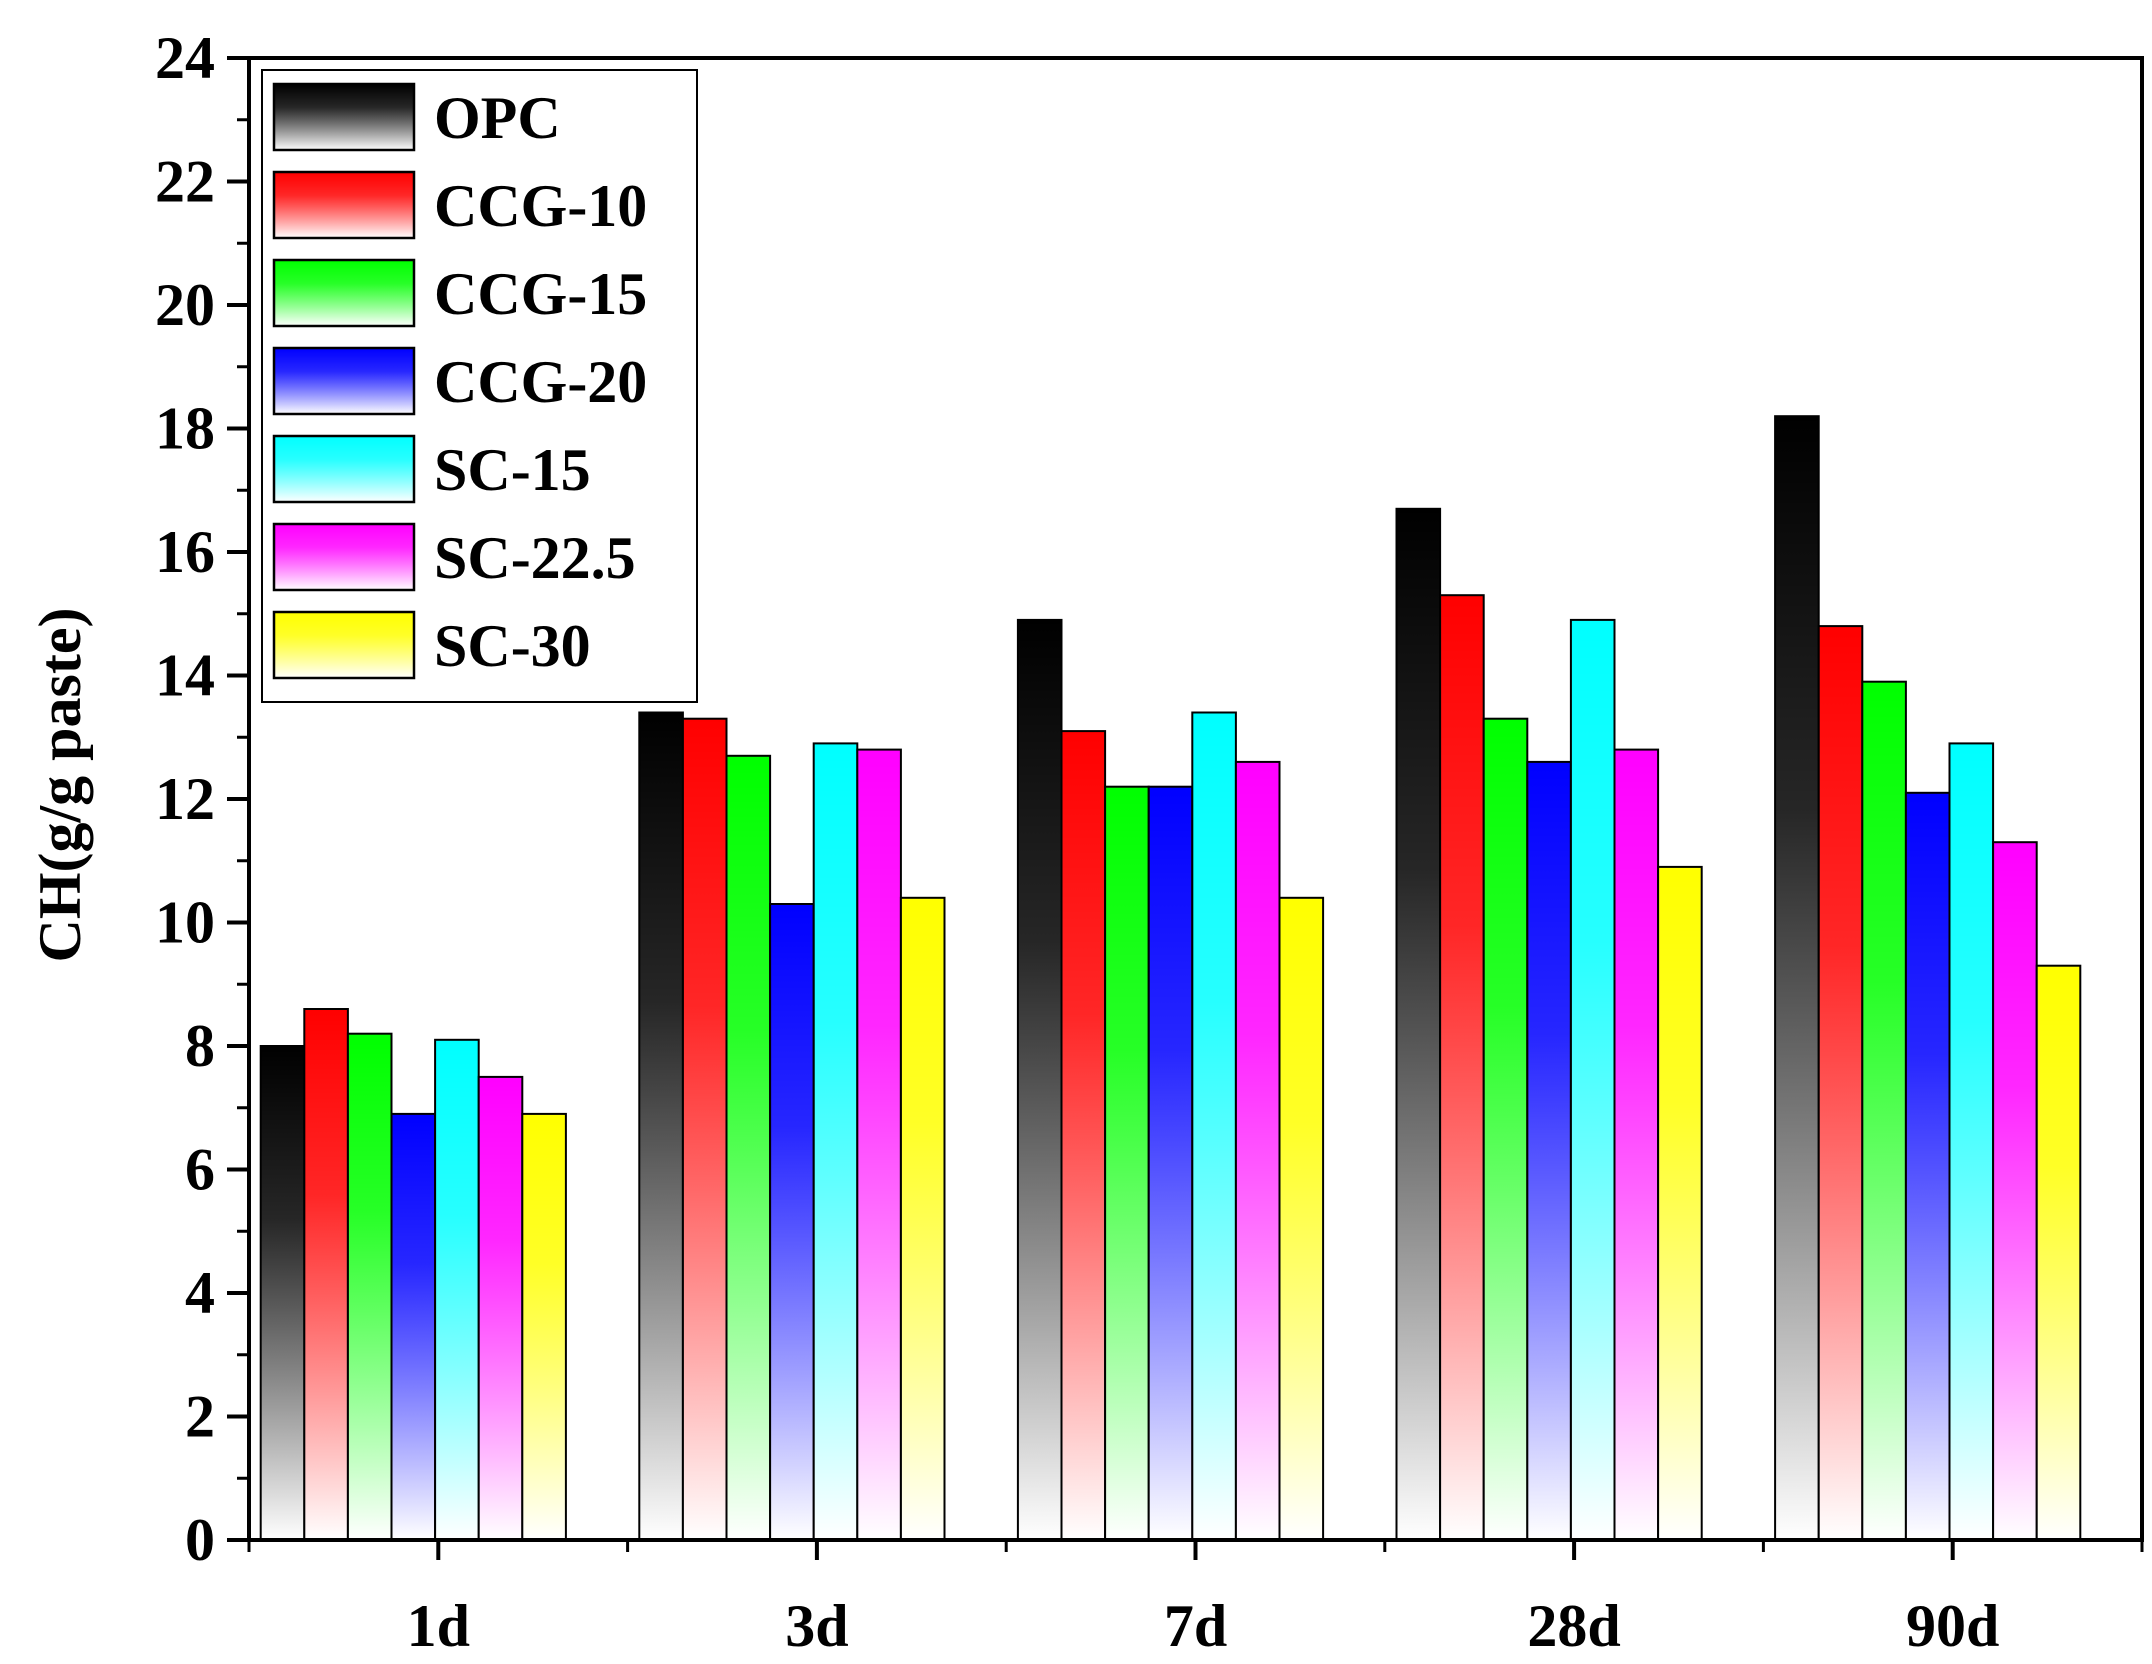  What do you see at coordinates (1840, 1083) in the screenshot?
I see `bar-ccg-10-90d` at bounding box center [1840, 1083].